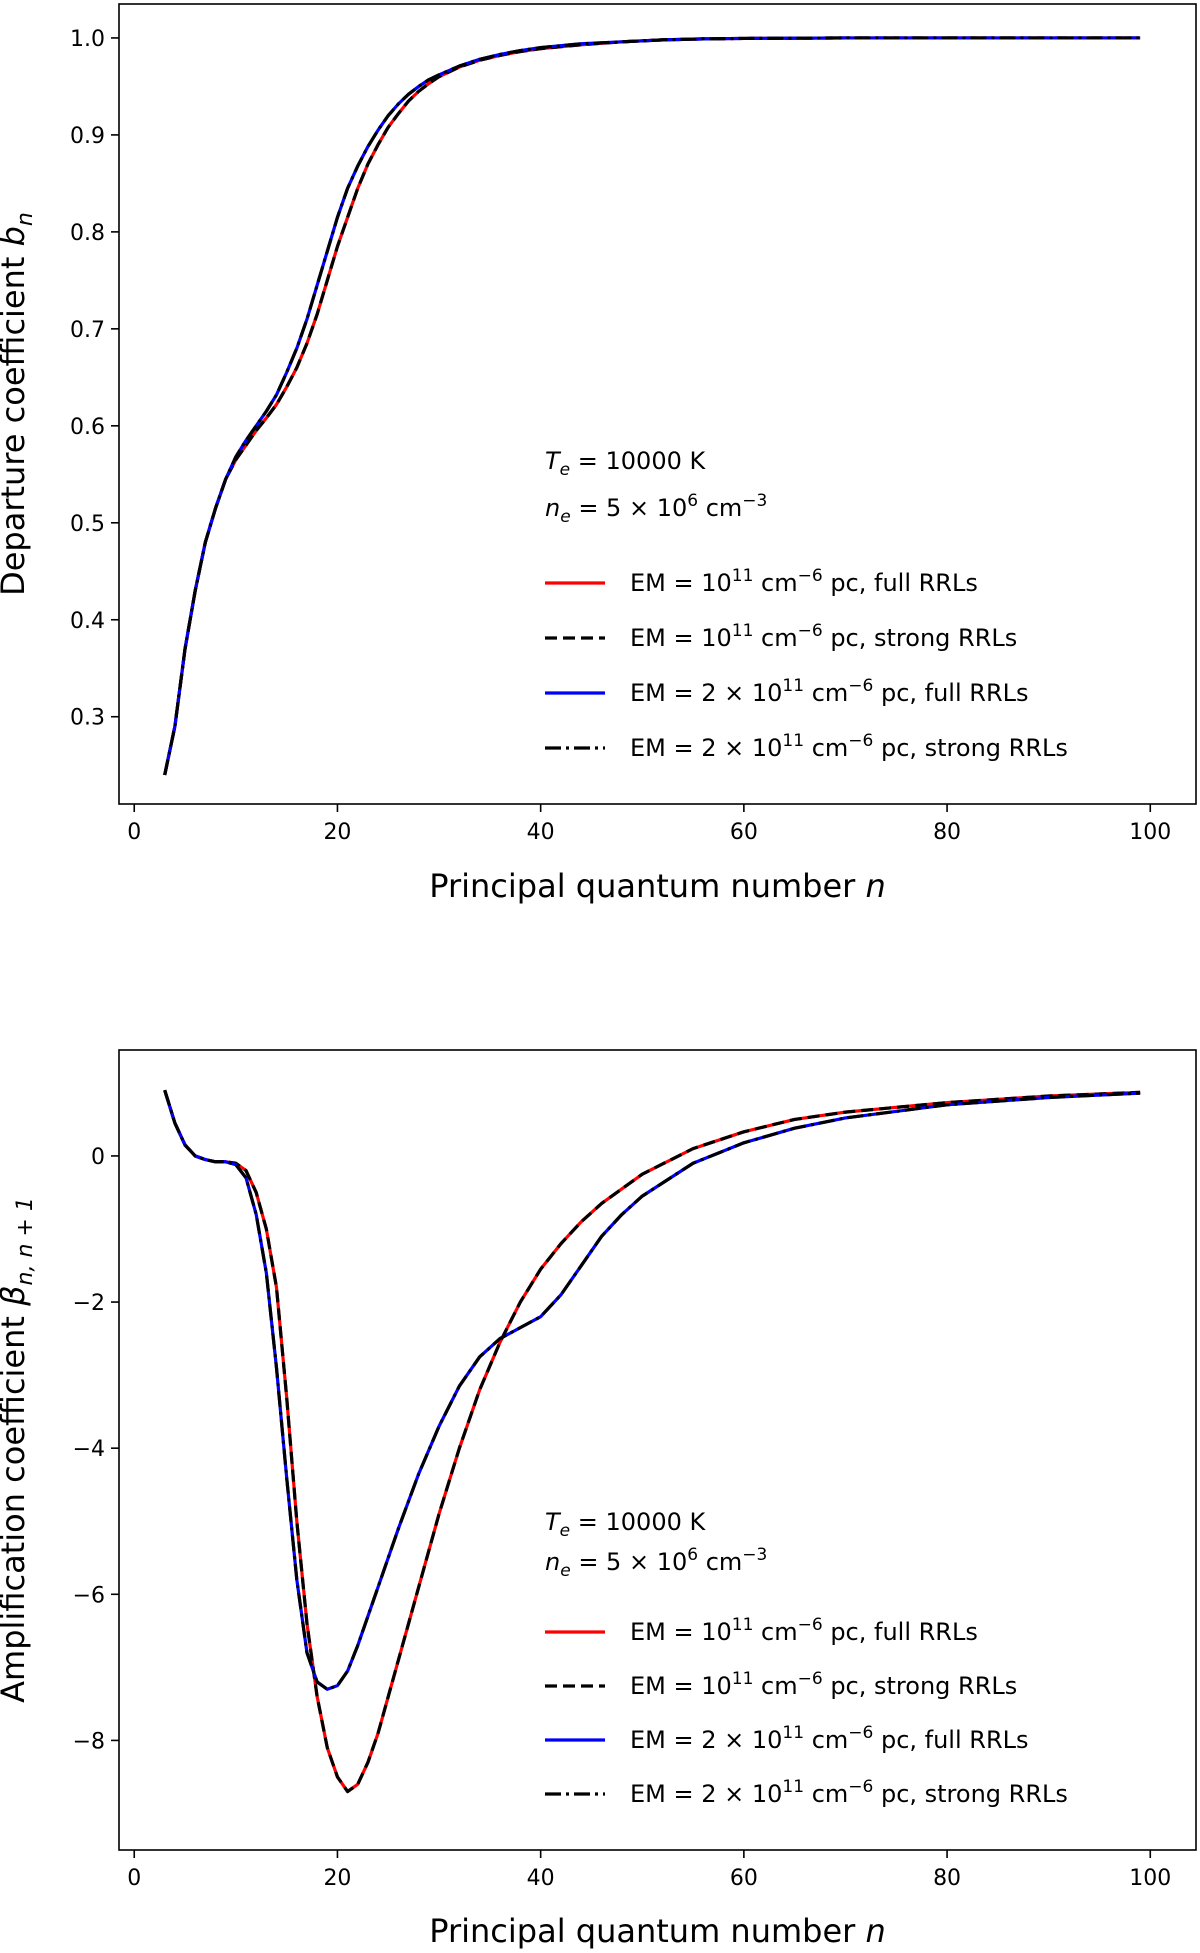 This screenshot has width=1200, height=1953. I want to click on y-tick-label: −8, so click(89, 1741).